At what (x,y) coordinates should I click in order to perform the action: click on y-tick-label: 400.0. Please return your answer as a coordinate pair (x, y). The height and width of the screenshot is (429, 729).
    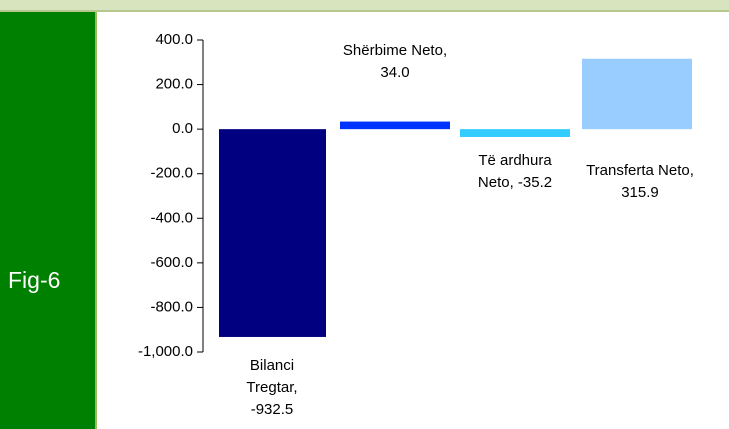
    Looking at the image, I should click on (174, 39).